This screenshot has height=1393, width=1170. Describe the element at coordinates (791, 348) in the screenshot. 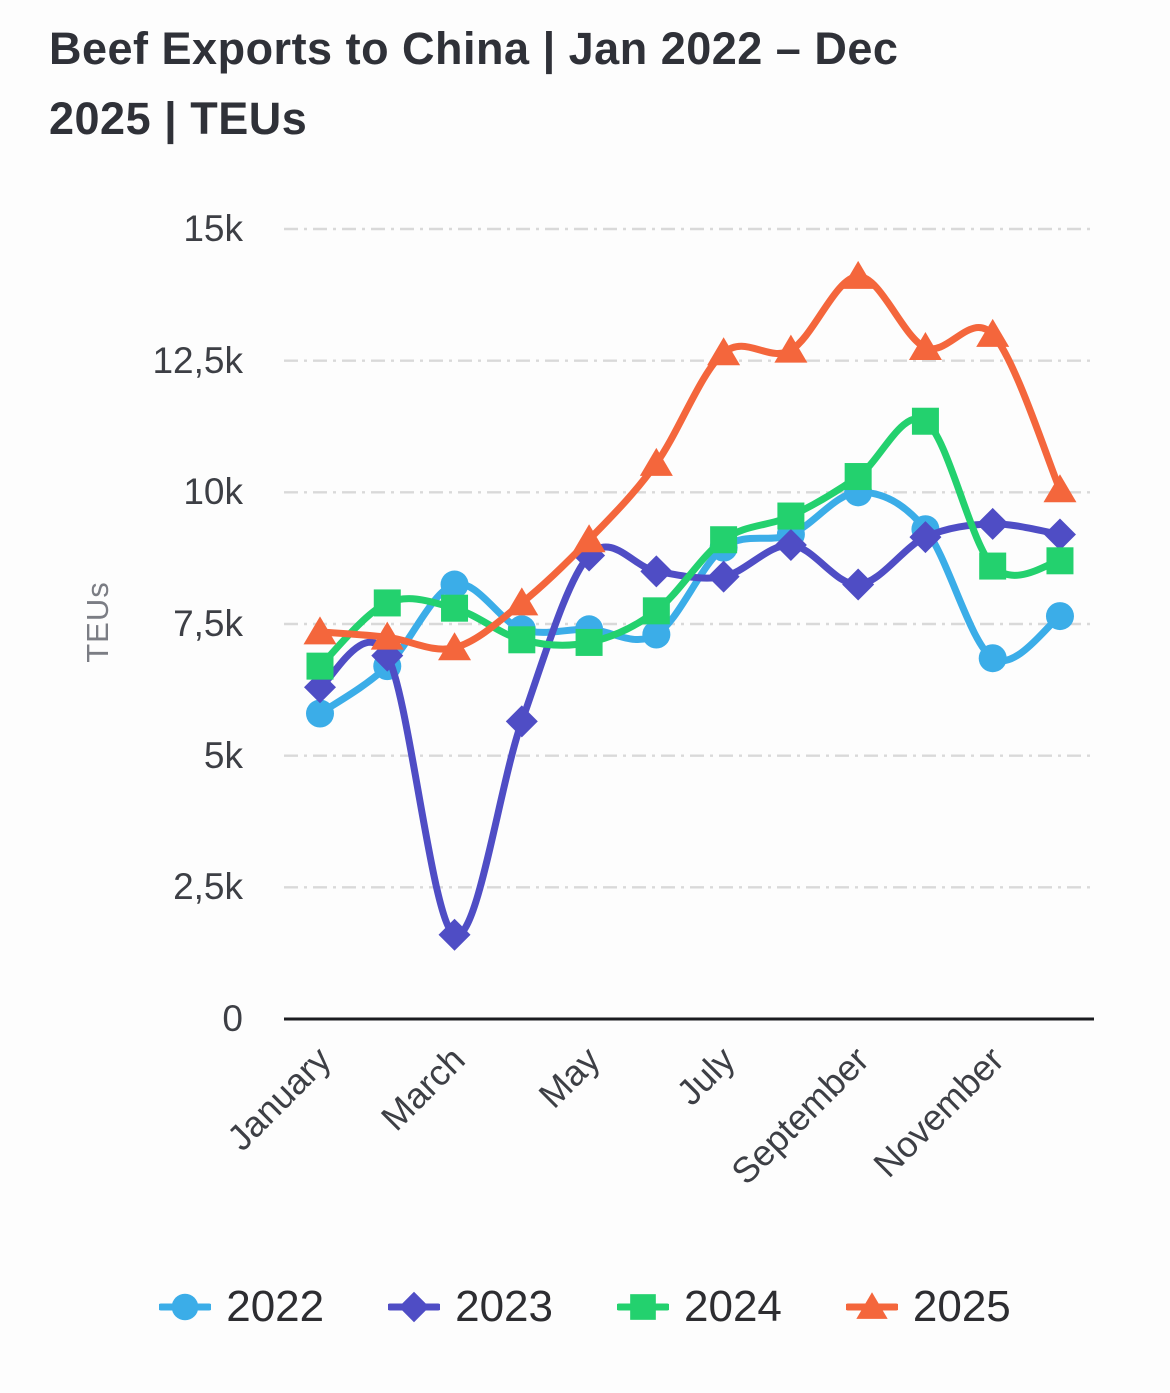

I see `point-2025-August` at that location.